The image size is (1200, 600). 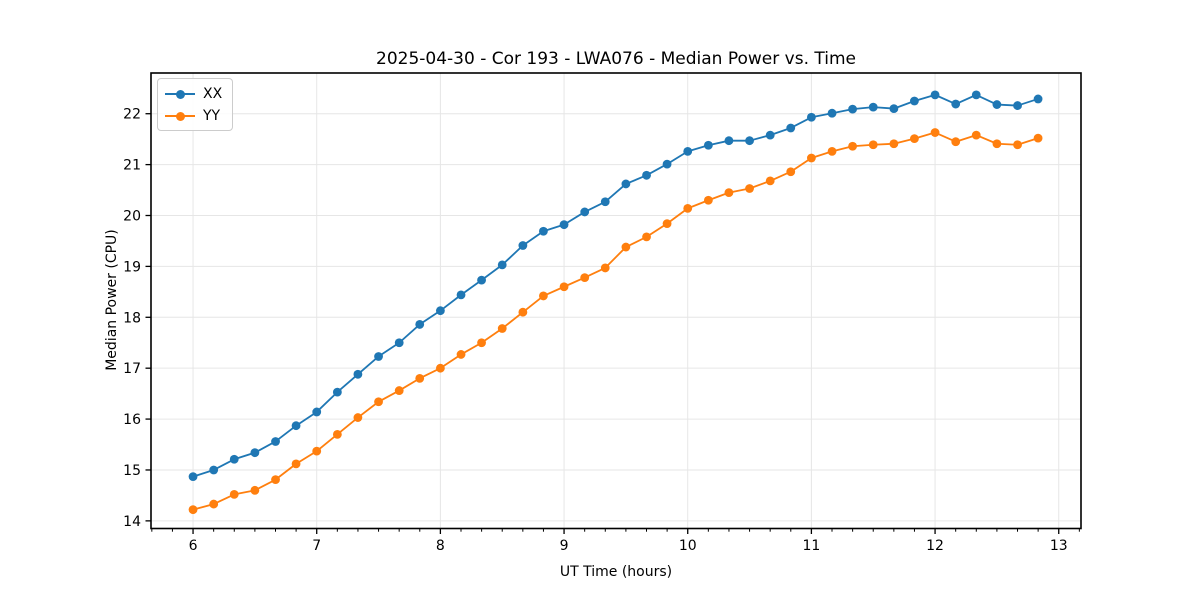 What do you see at coordinates (688, 546) in the screenshot?
I see `x-tick-label: 10` at bounding box center [688, 546].